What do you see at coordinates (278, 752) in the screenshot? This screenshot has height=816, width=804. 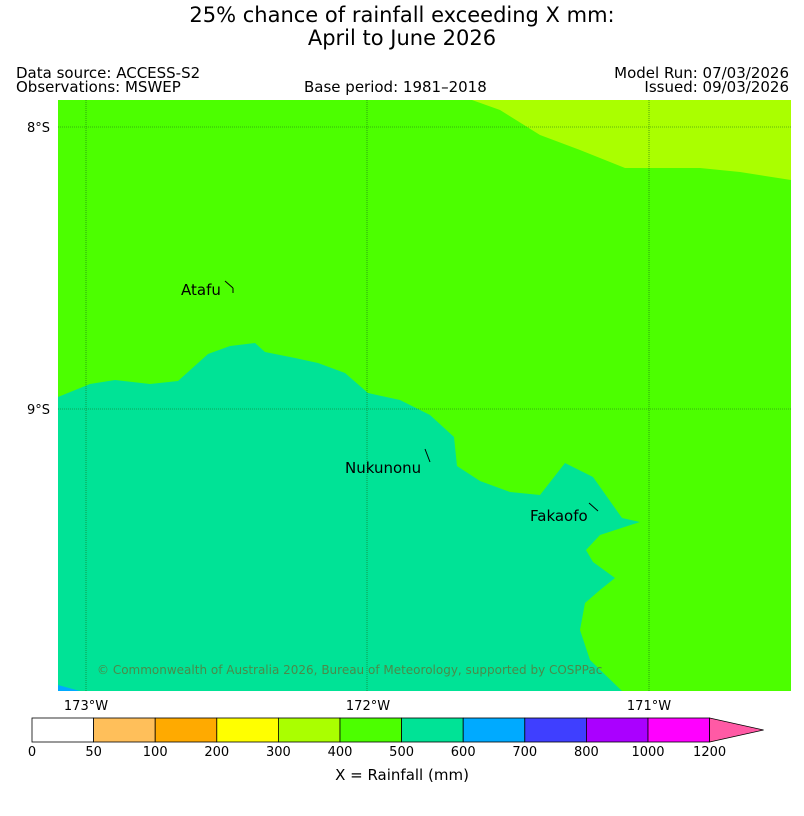 I see `colorbar-tick-label: 300` at bounding box center [278, 752].